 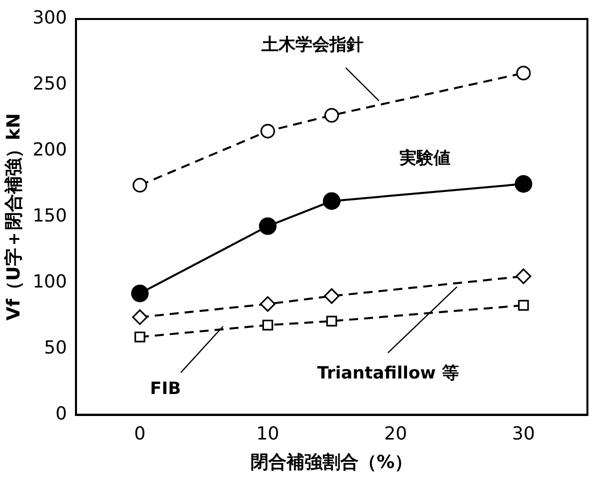 What do you see at coordinates (49, 18) in the screenshot?
I see `y-tick-label: 300` at bounding box center [49, 18].